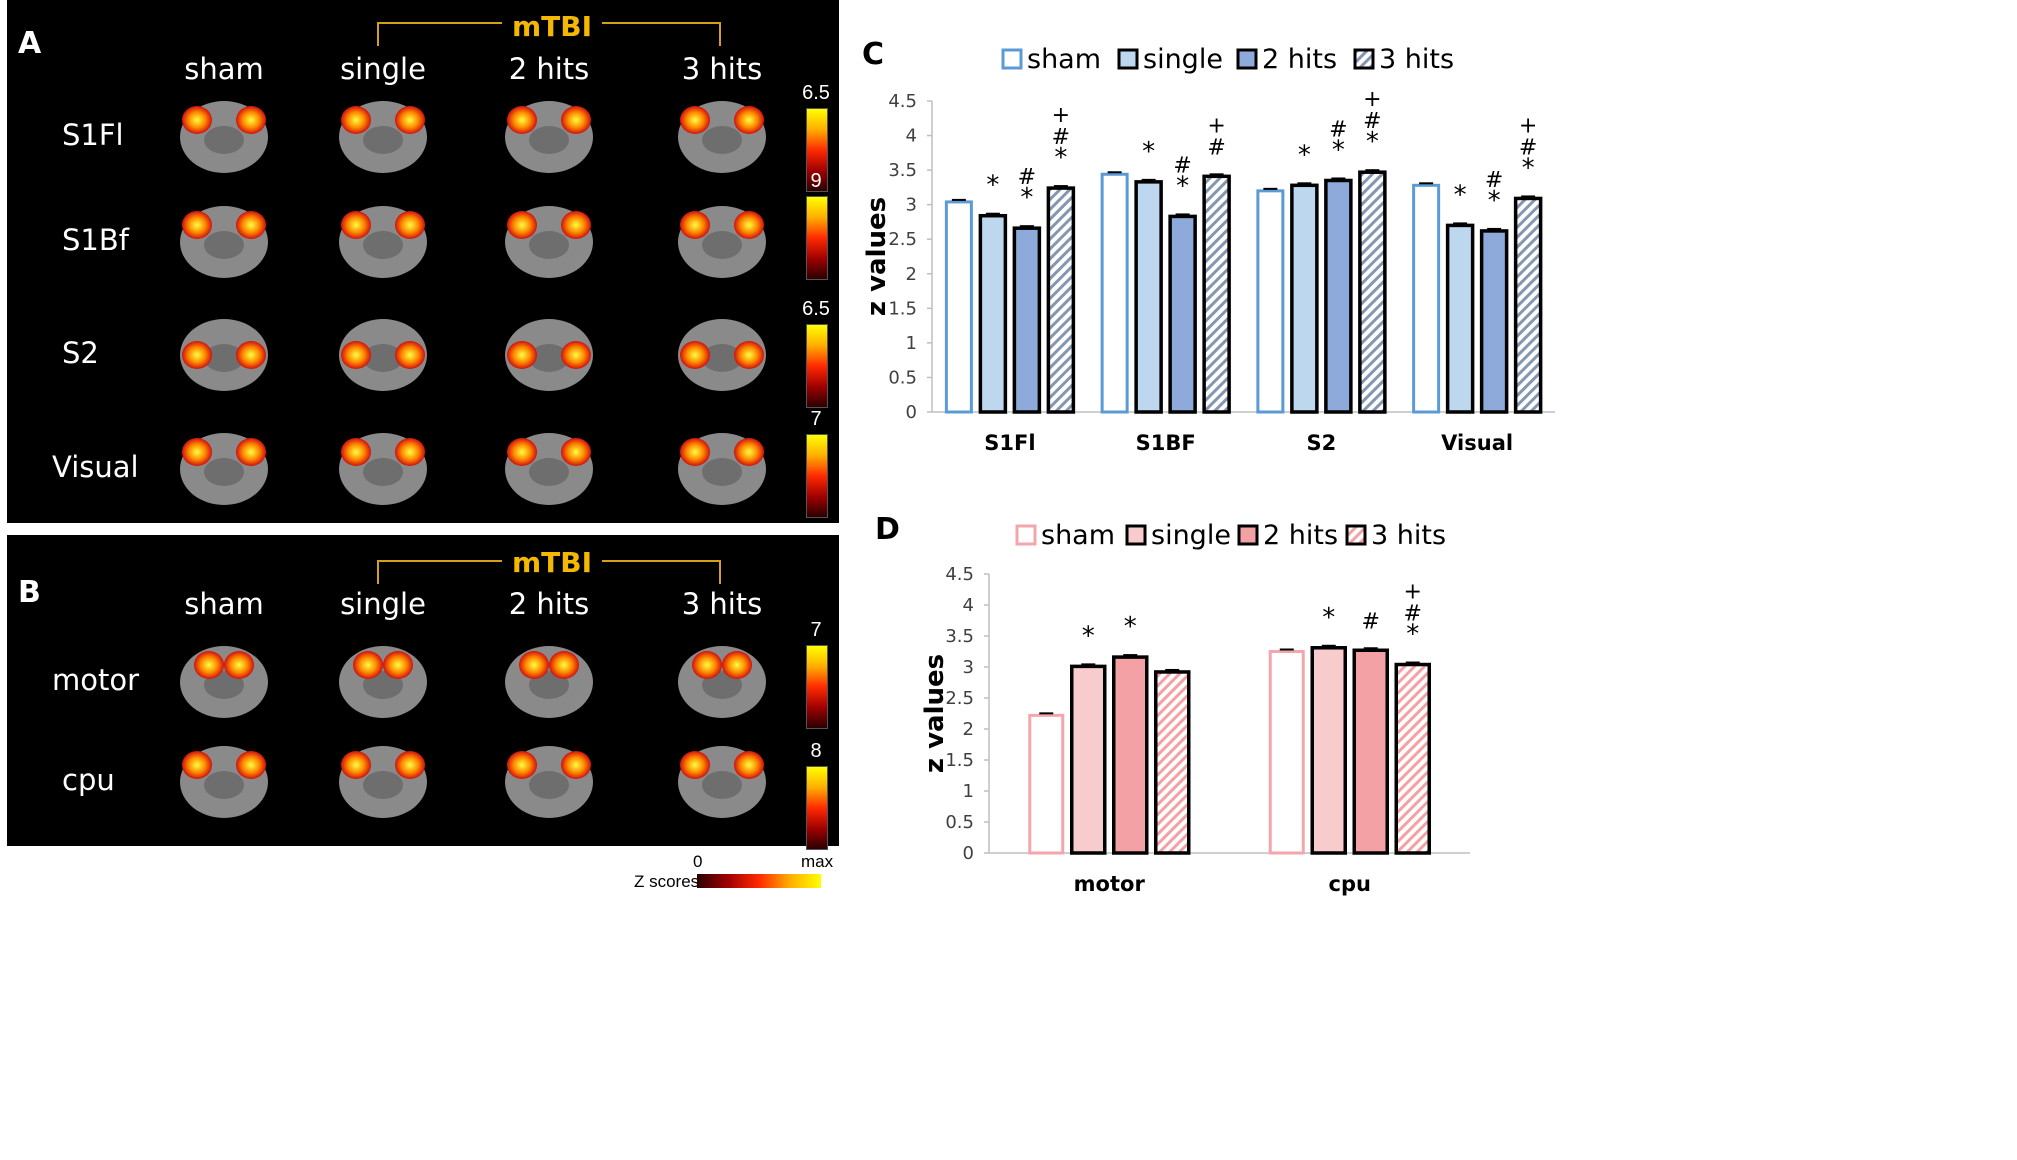 Image resolution: width=2017 pixels, height=1160 pixels. I want to click on y-tick-label: 4.5, so click(902, 101).